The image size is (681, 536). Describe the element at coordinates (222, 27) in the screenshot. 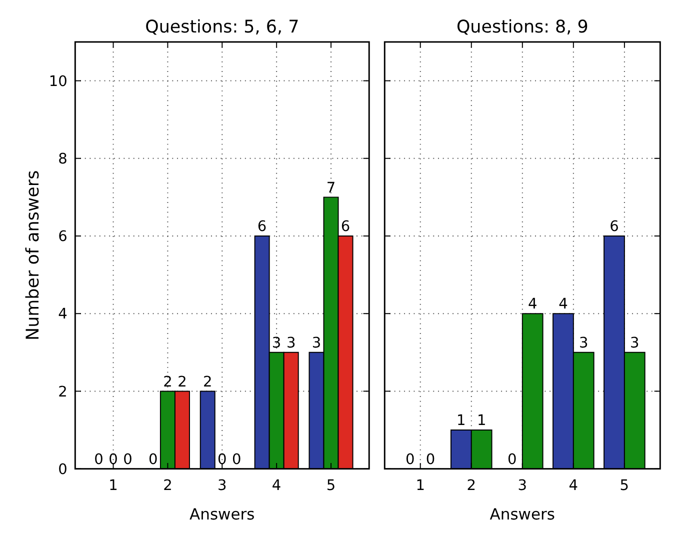

I see `chart-title: Questions: 5, 6, 7` at that location.